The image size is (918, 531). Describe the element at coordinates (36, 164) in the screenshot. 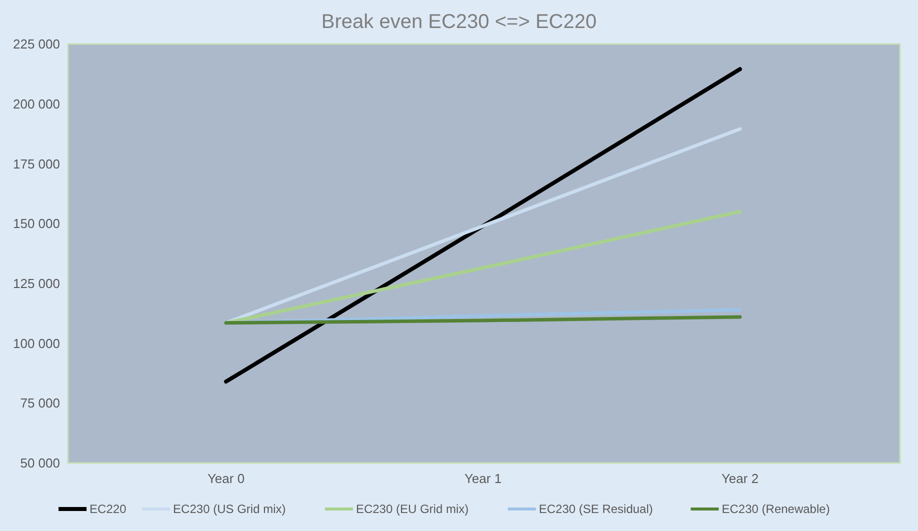

I see `y-tick-label: 175 000` at that location.